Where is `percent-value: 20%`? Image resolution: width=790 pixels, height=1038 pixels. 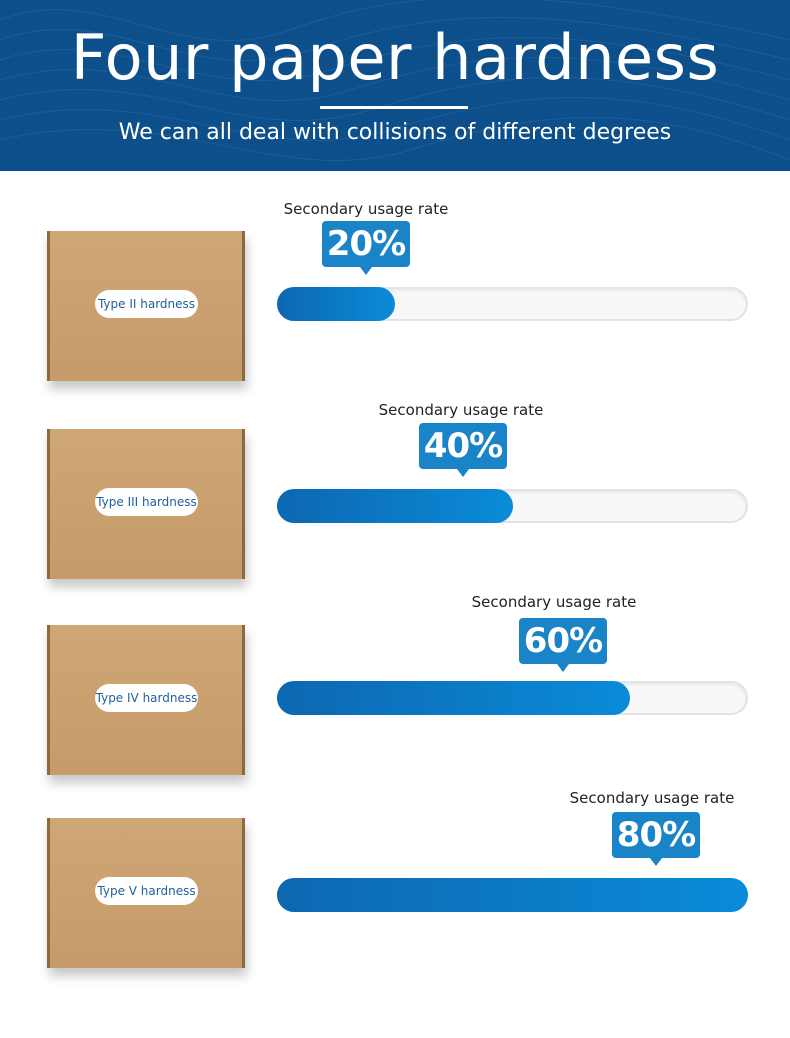
percent-value: 20% is located at coordinates (366, 244).